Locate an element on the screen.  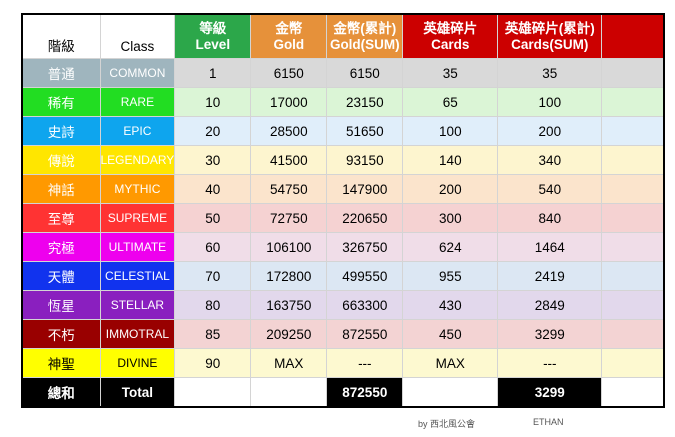
cards-sum-cell: 840 is located at coordinates (550, 218).